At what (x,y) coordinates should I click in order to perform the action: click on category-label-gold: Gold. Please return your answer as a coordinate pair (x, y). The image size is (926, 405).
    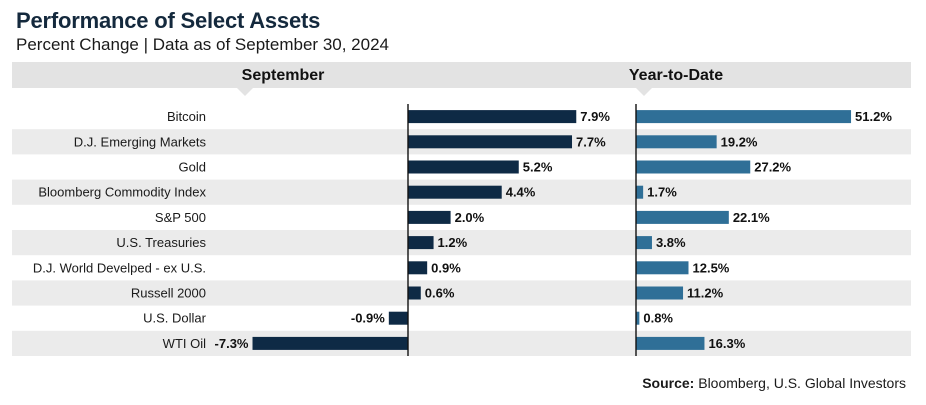
    Looking at the image, I should click on (192, 167).